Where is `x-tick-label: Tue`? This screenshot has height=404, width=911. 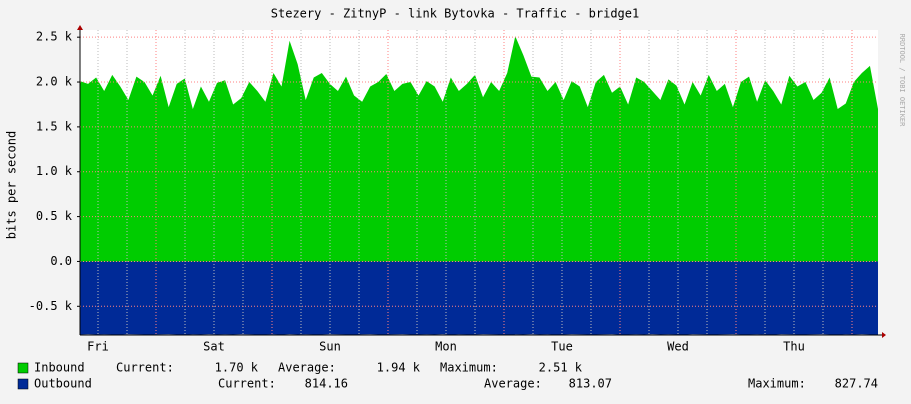 x-tick-label: Tue is located at coordinates (562, 347).